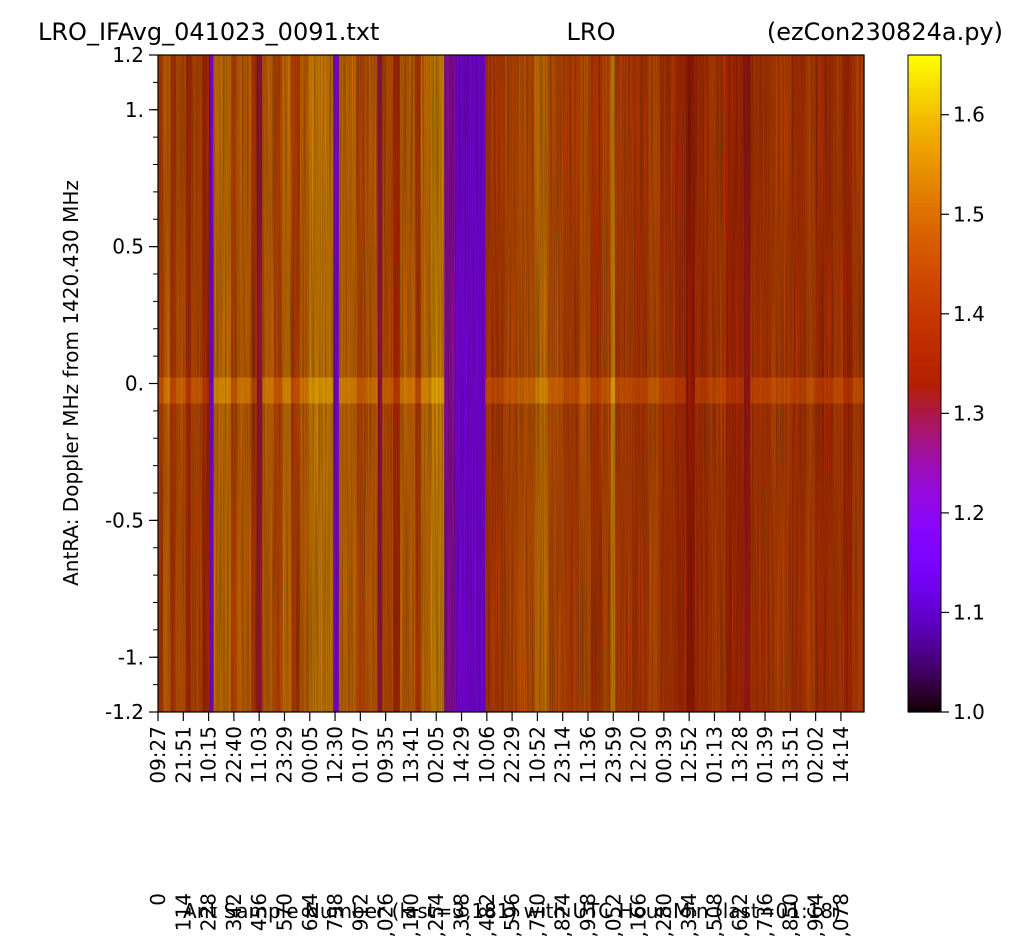 This screenshot has width=1024, height=939. I want to click on x-tick-time-label: 12:20, so click(639, 755).